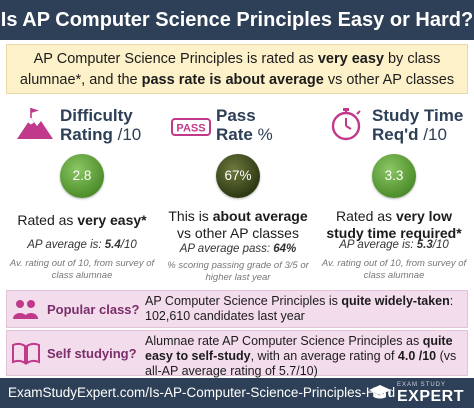 This screenshot has width=474, height=408. I want to click on selfstudy-bold-2: 4.0 /10, so click(417, 356).